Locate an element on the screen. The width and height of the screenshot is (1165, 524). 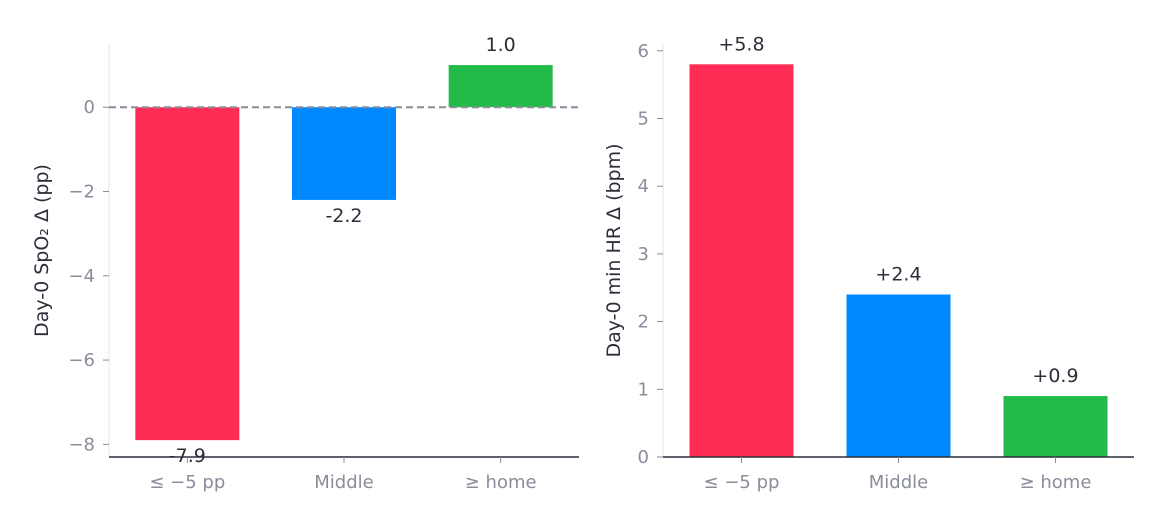
y-tick-label: −2 is located at coordinates (81, 192).